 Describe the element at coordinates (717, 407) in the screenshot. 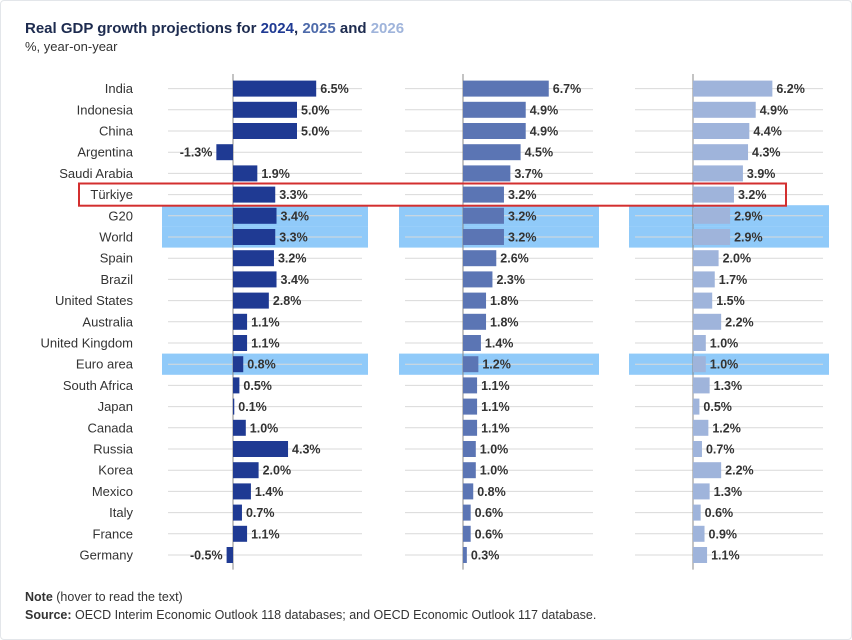

I see `data-label-2026: 0.5%` at that location.